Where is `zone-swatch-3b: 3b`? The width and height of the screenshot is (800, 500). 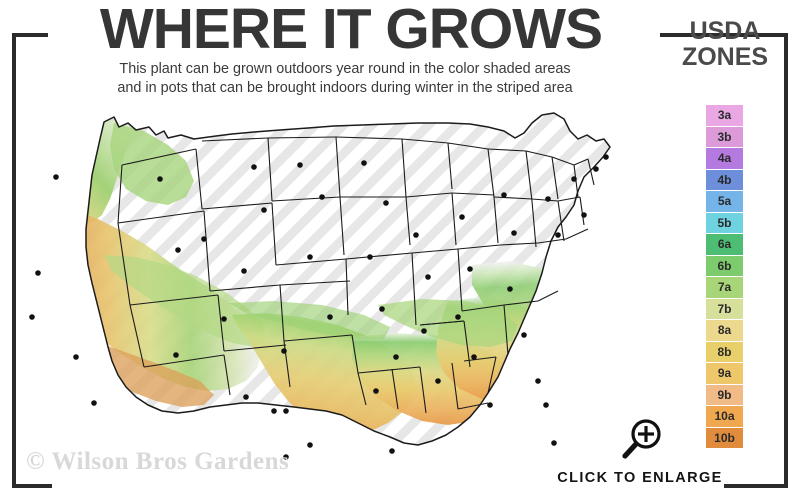 zone-swatch-3b: 3b is located at coordinates (724, 137).